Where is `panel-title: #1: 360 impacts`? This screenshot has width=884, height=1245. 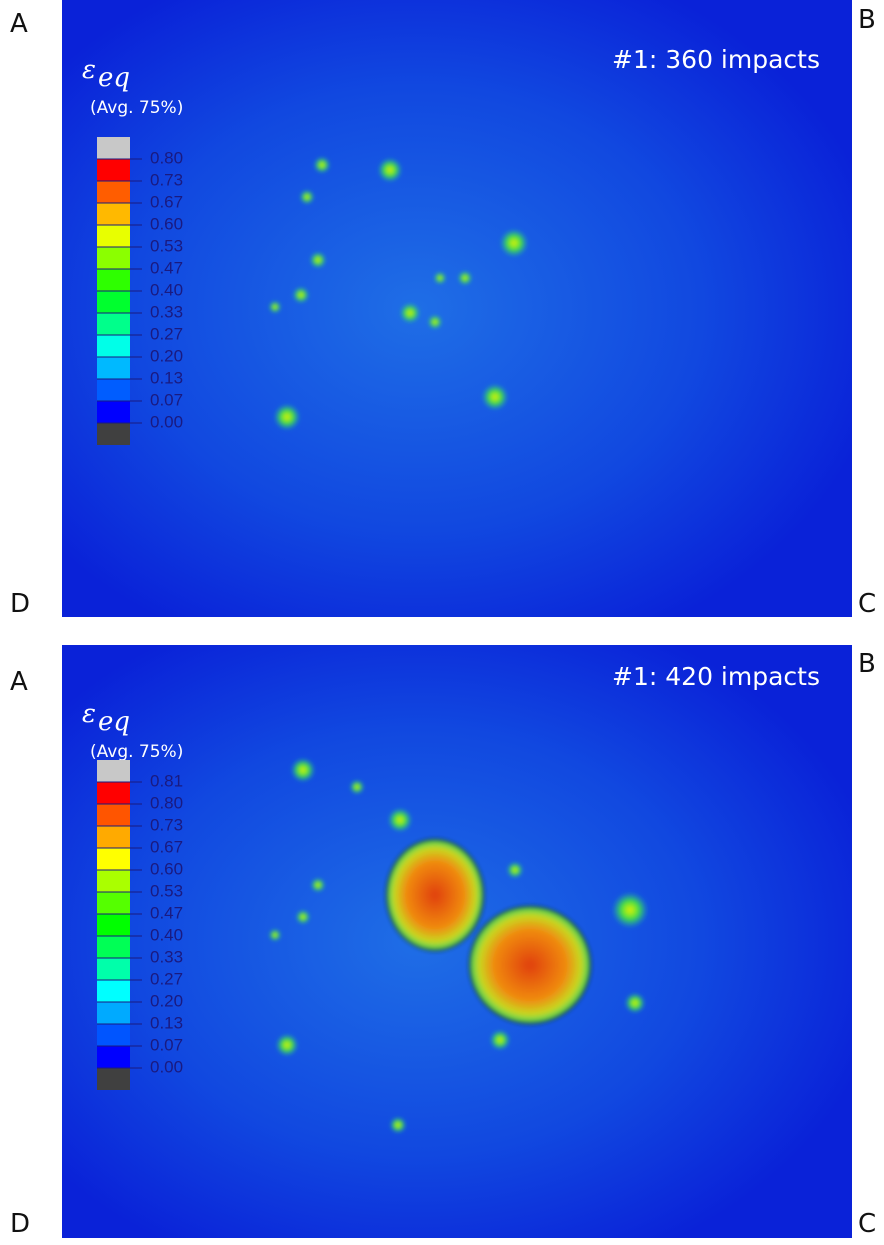
panel-title: #1: 360 impacts is located at coordinates (716, 59).